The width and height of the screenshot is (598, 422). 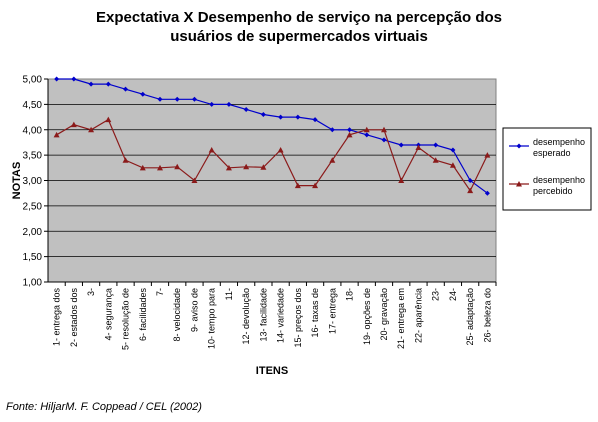 What do you see at coordinates (33, 156) in the screenshot?
I see `y-tick-label: 3,50` at bounding box center [33, 156].